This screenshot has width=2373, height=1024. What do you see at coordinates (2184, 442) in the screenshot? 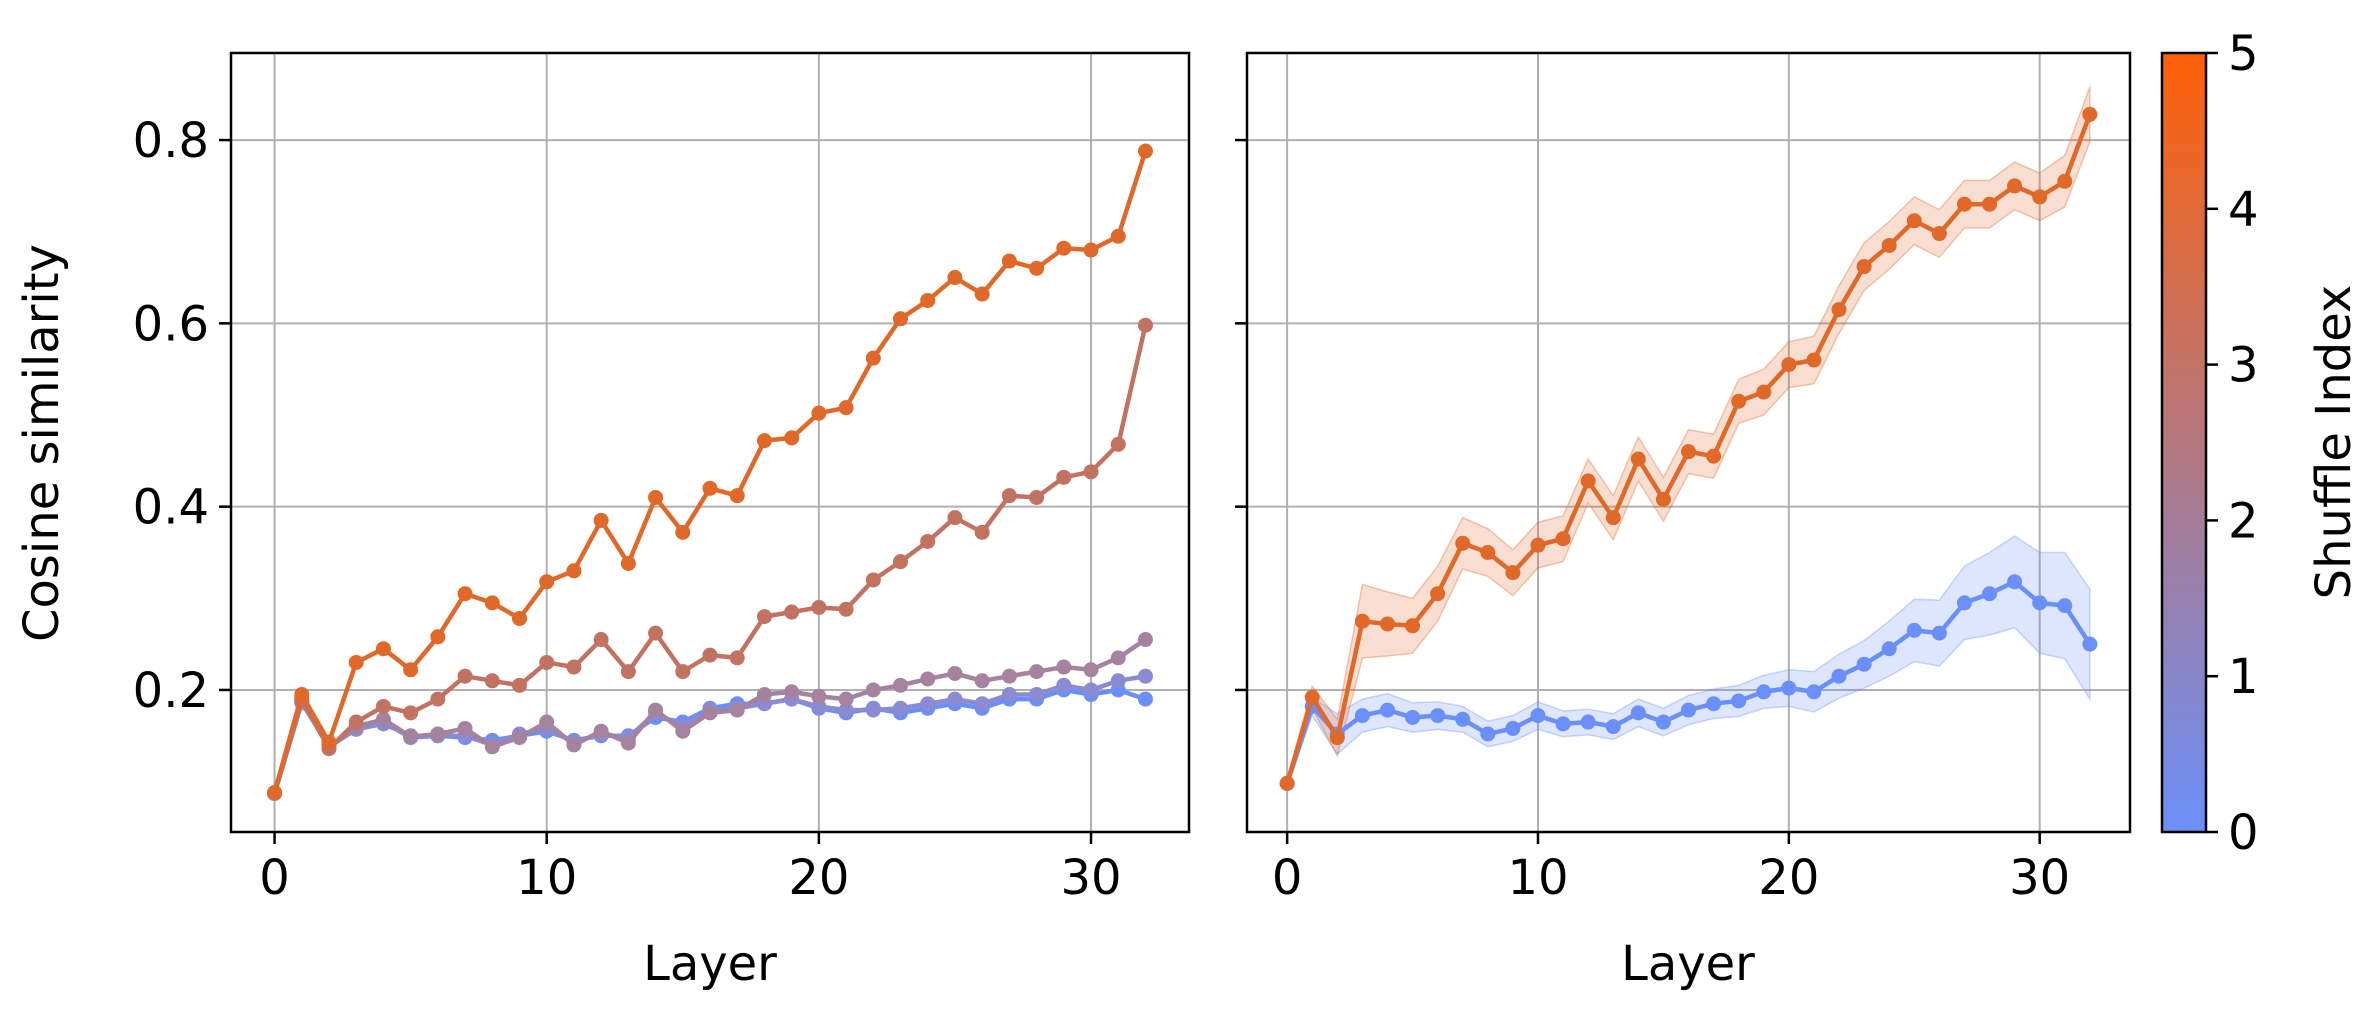
I see `colorbar-gradient` at bounding box center [2184, 442].